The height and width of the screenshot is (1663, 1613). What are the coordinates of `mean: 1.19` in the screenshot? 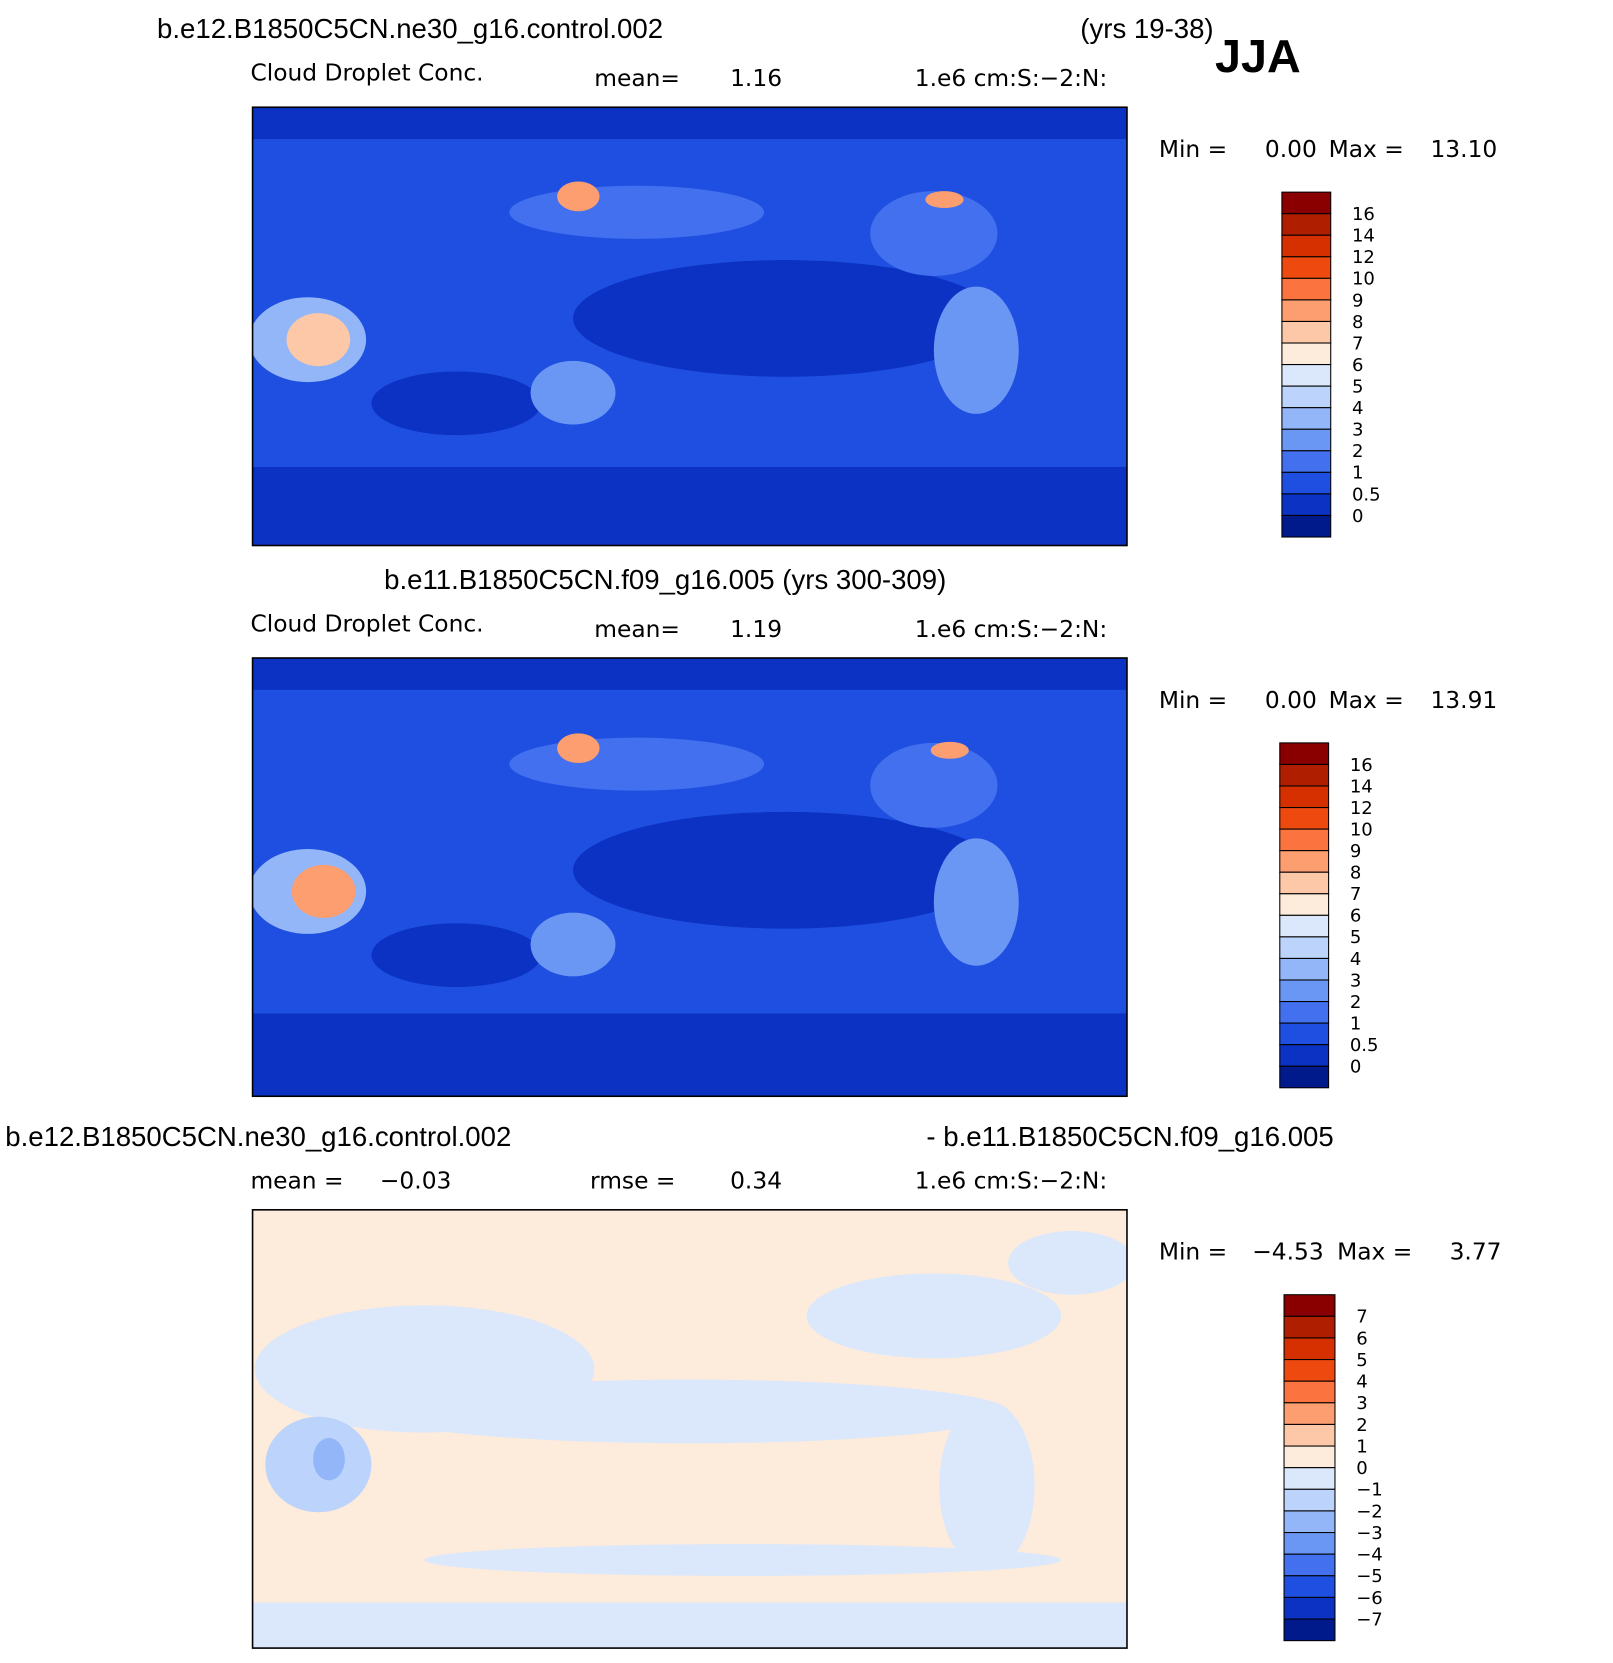 It's located at (756, 629).